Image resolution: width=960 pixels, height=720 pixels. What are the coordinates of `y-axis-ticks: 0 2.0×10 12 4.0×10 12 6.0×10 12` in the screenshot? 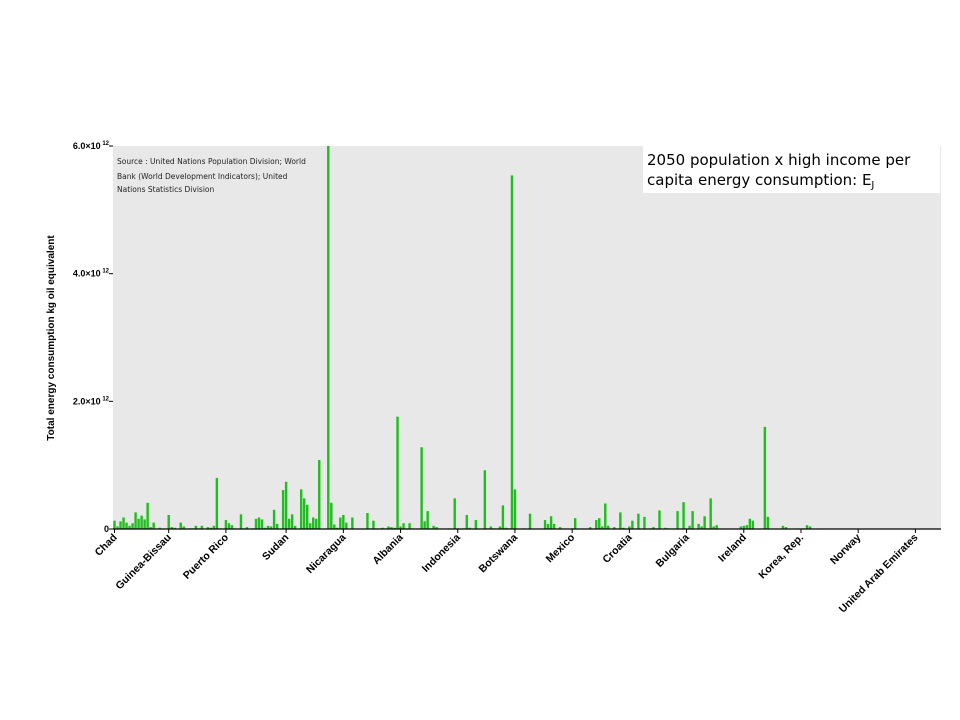 It's located at (93, 337).